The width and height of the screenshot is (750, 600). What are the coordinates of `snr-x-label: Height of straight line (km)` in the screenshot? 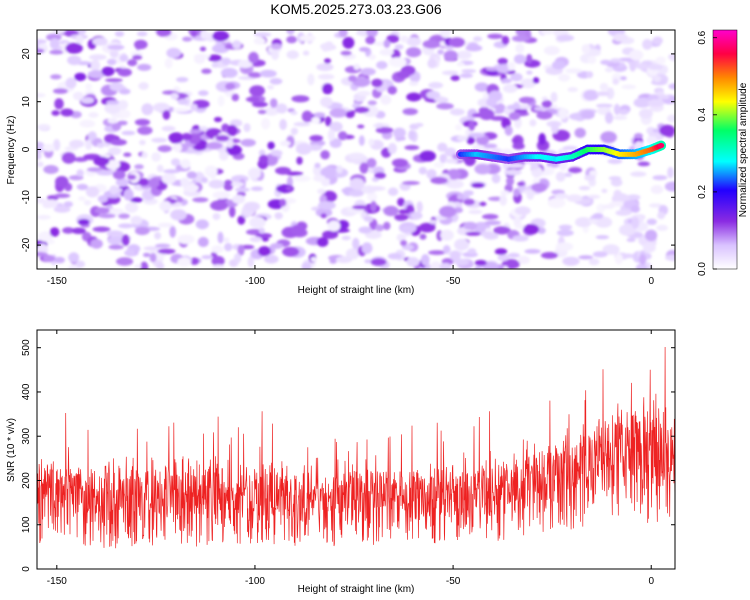 It's located at (356, 589).